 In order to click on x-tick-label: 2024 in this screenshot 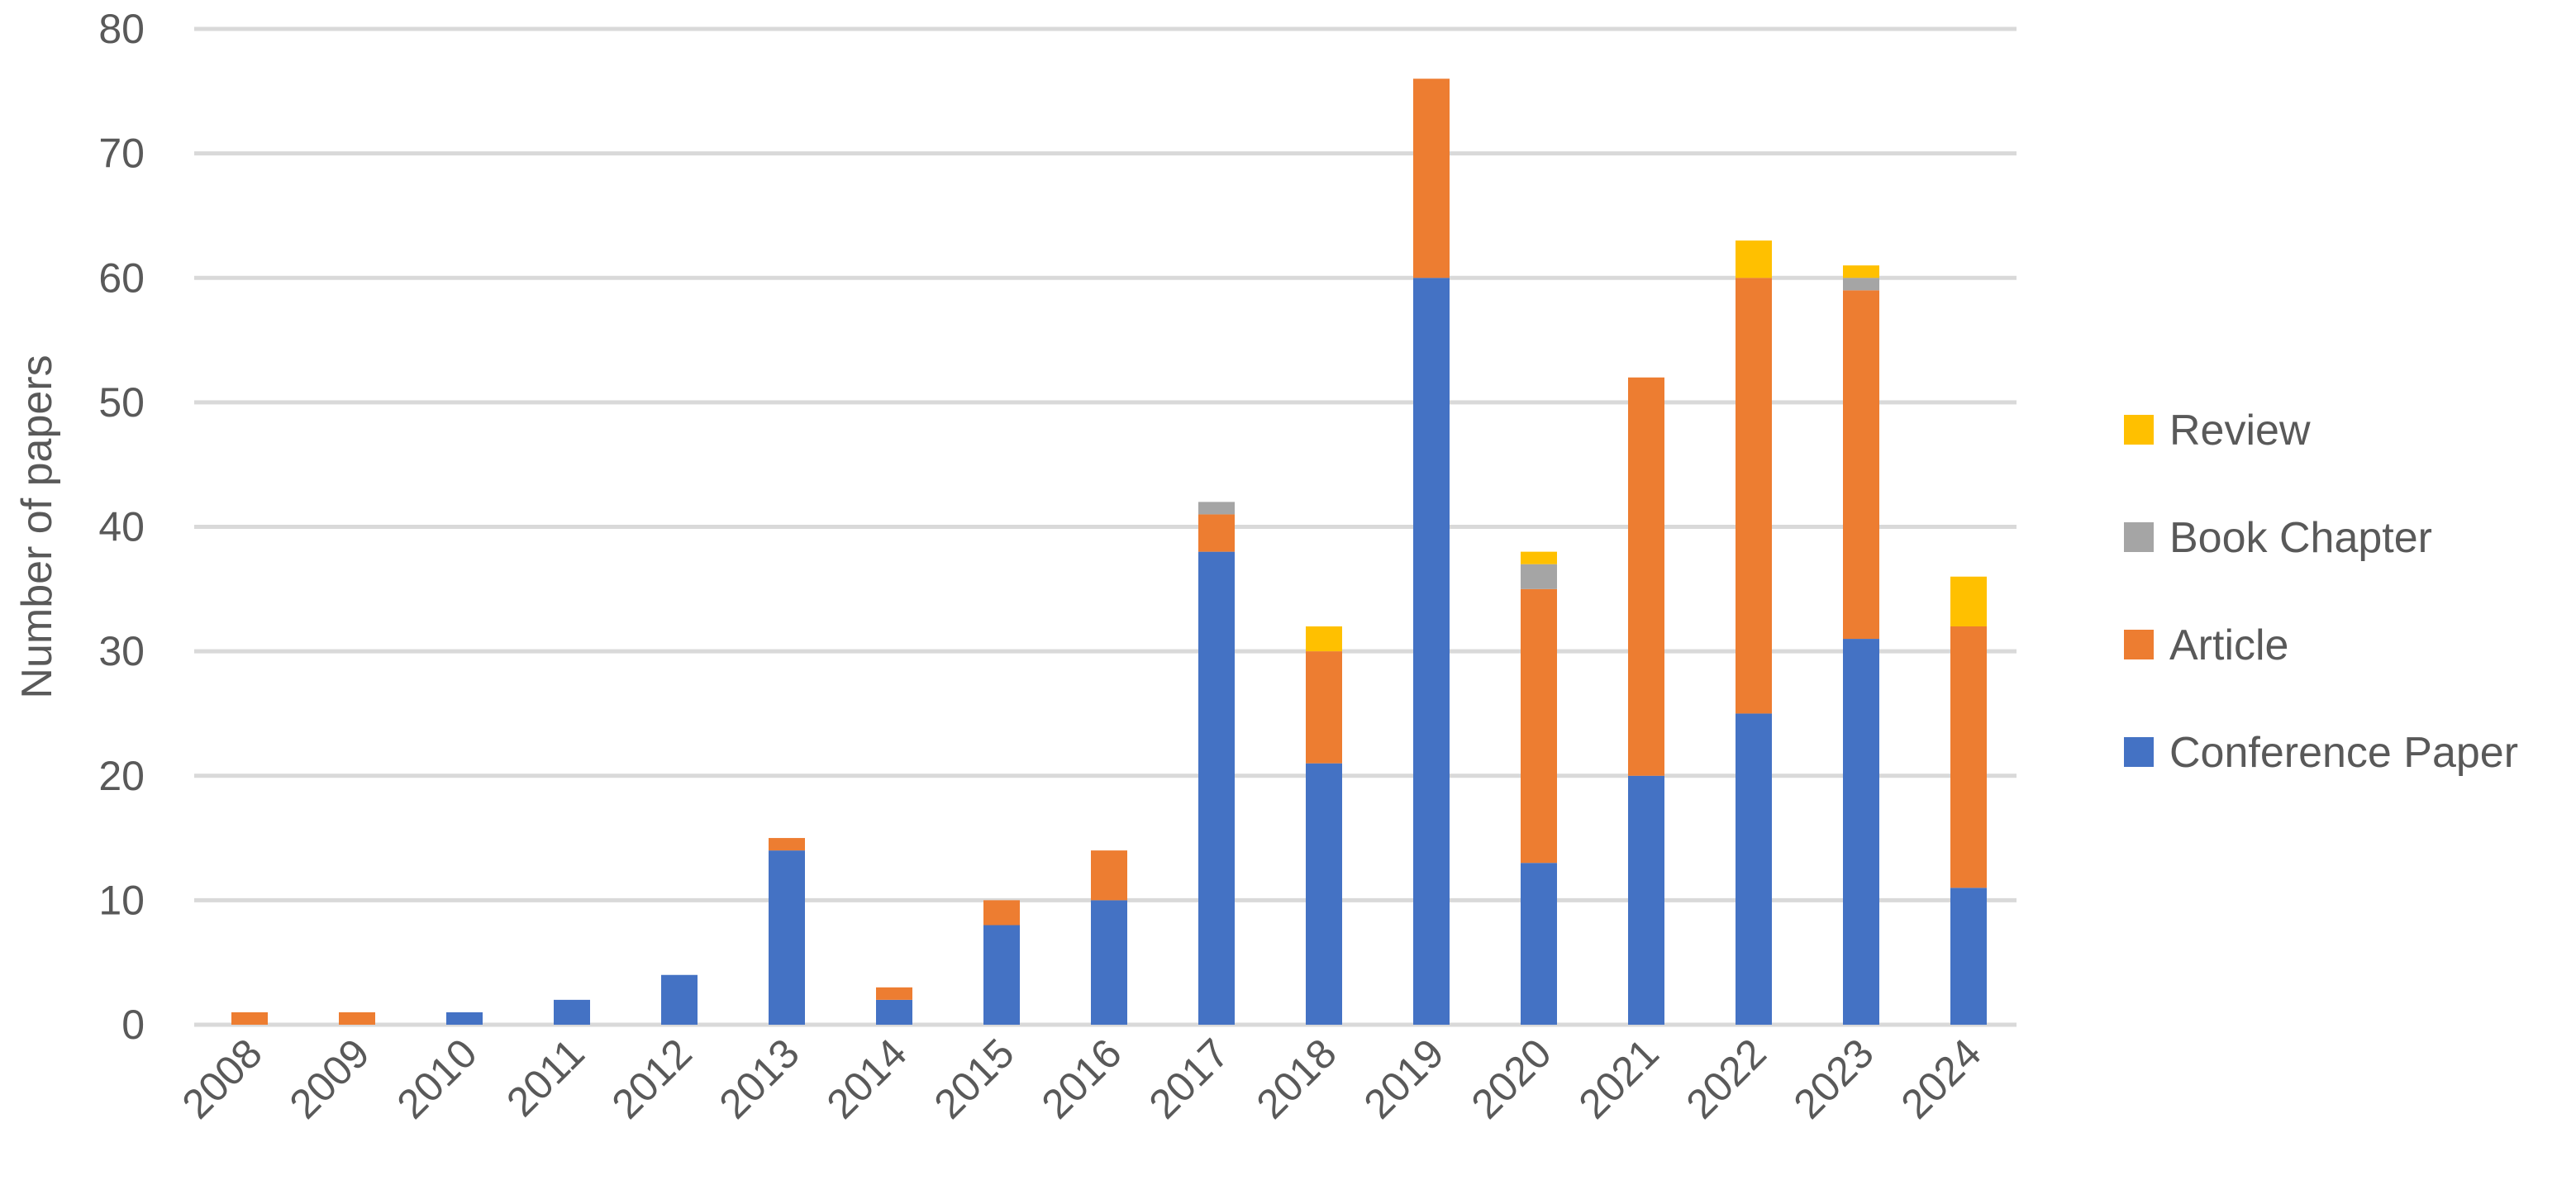, I will do `click(1942, 1078)`.